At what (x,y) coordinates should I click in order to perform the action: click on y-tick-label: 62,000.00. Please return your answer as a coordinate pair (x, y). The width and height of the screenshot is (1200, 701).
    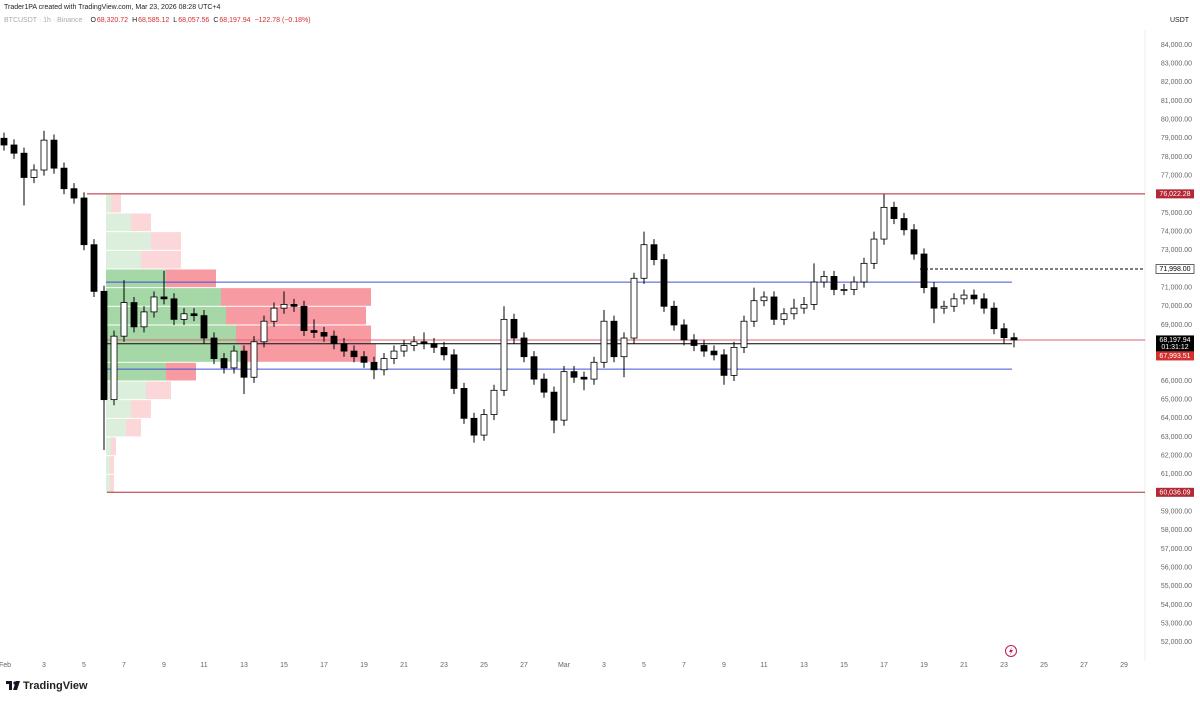
    Looking at the image, I should click on (1176, 455).